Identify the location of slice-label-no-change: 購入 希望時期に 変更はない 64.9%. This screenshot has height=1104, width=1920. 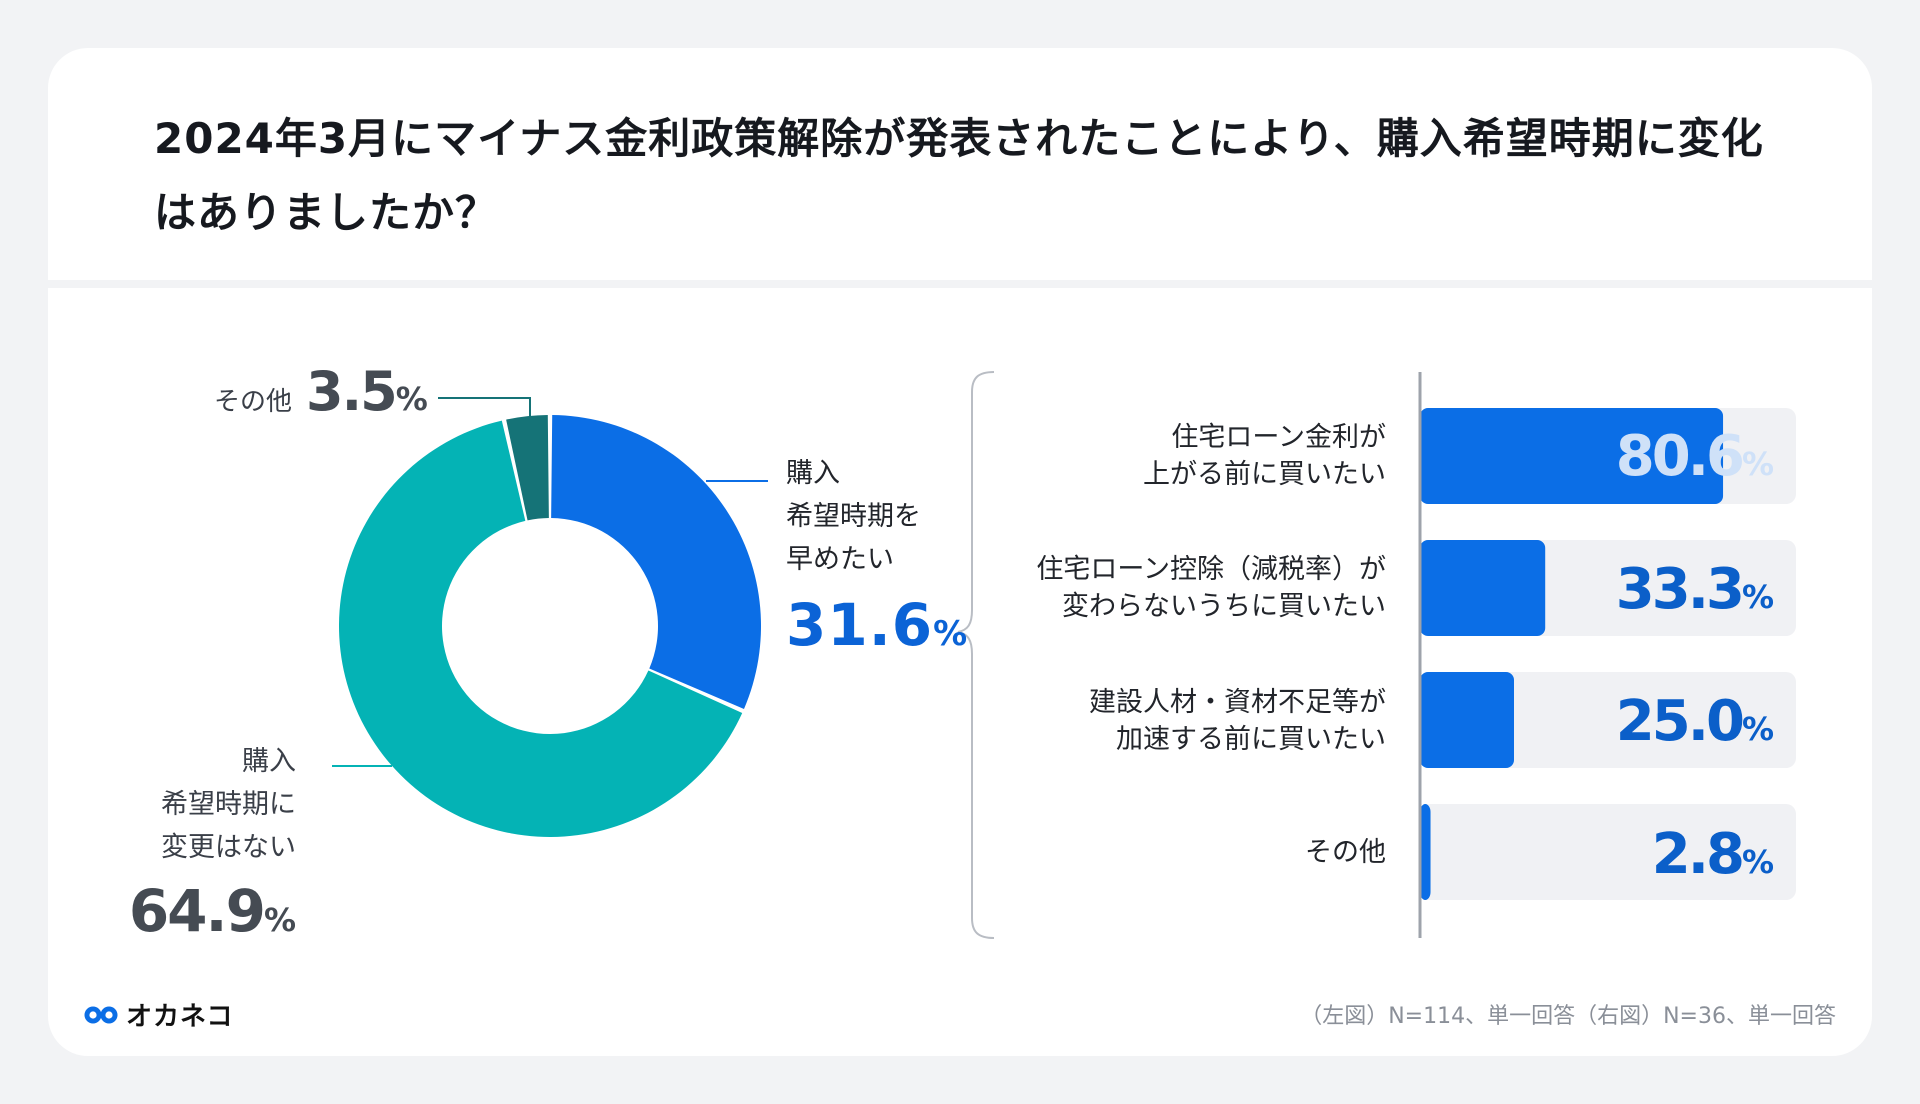
(212, 842).